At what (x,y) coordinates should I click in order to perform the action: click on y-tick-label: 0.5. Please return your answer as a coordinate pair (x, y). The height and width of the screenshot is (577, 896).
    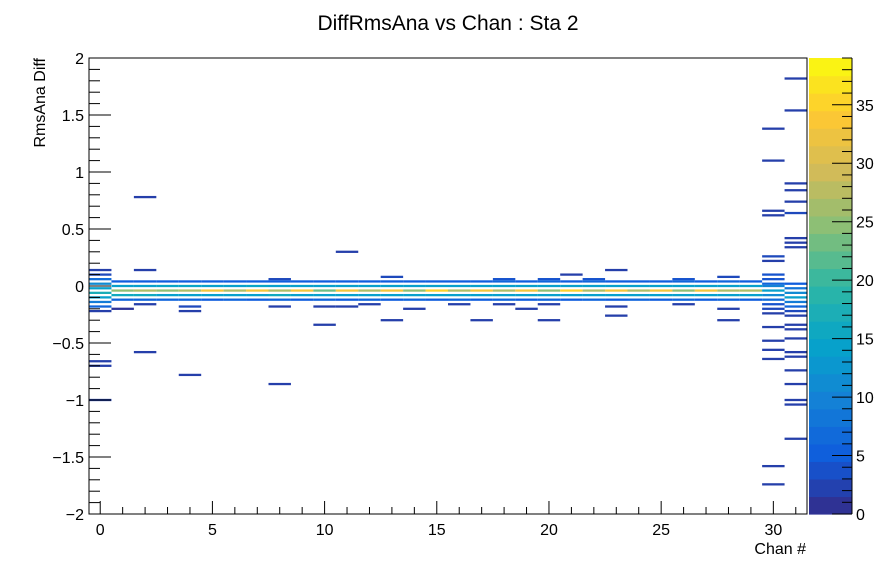
    Looking at the image, I should click on (73, 230).